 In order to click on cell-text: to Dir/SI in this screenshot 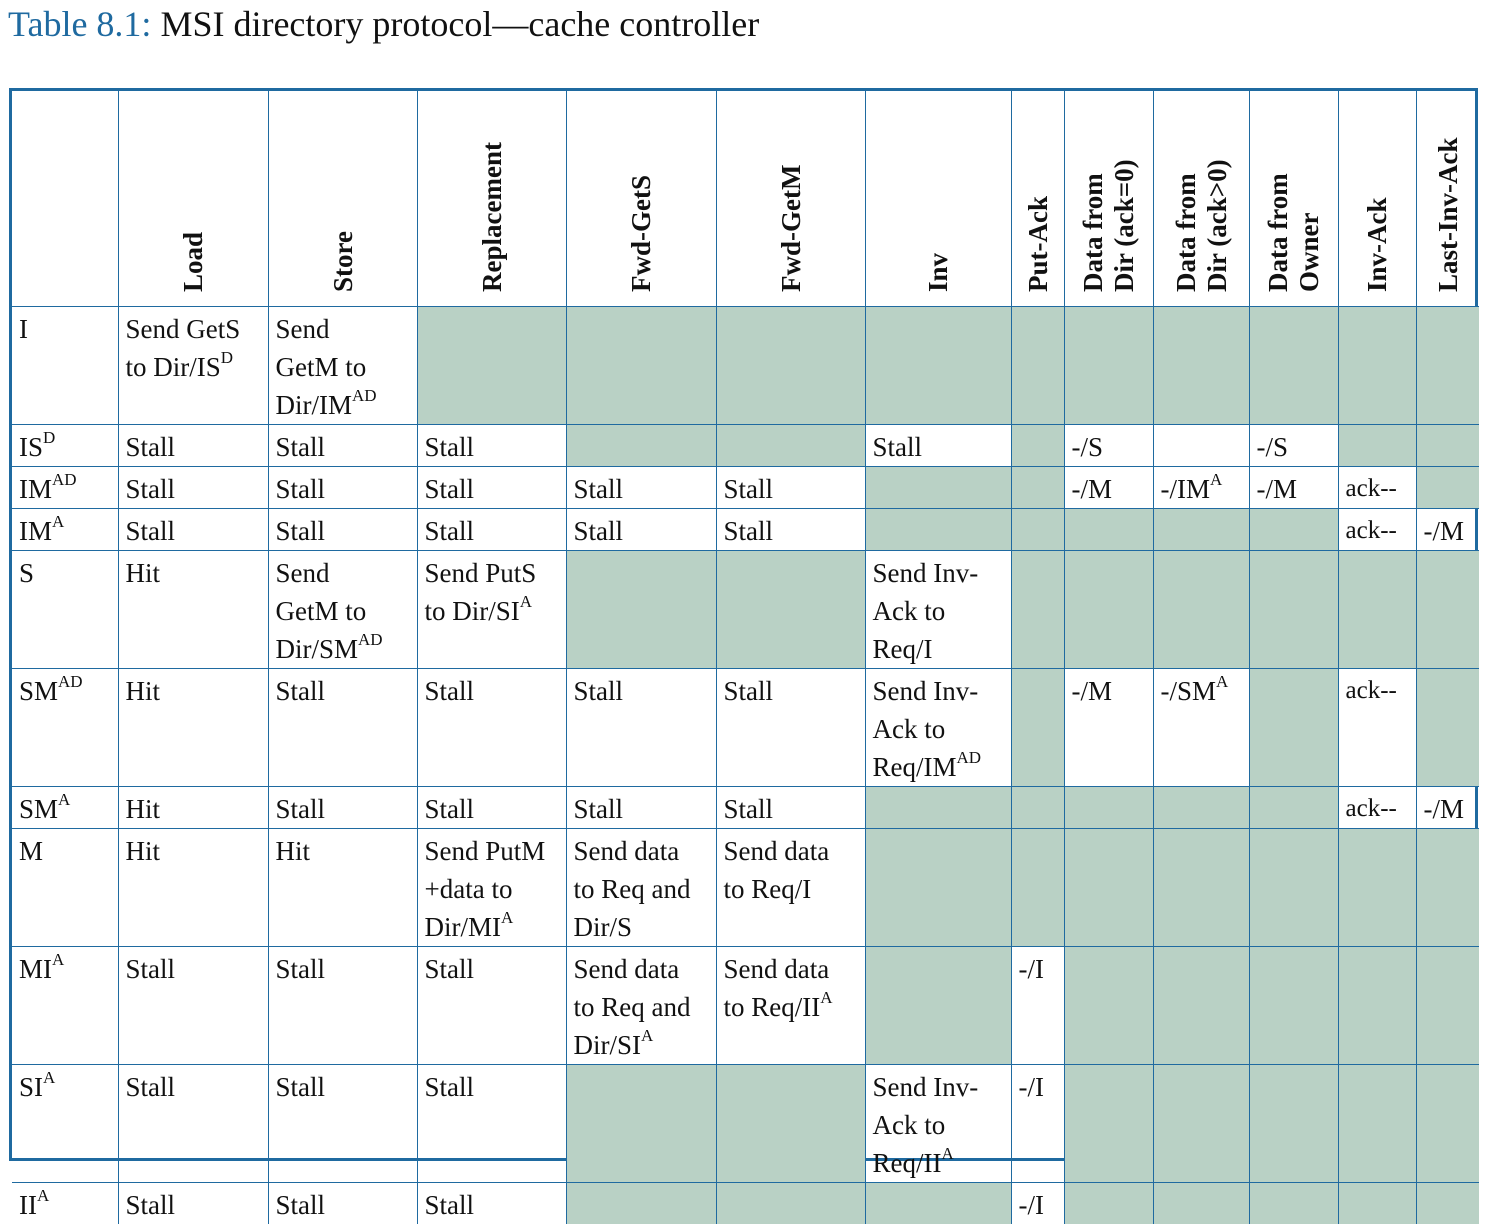, I will do `click(472, 610)`.